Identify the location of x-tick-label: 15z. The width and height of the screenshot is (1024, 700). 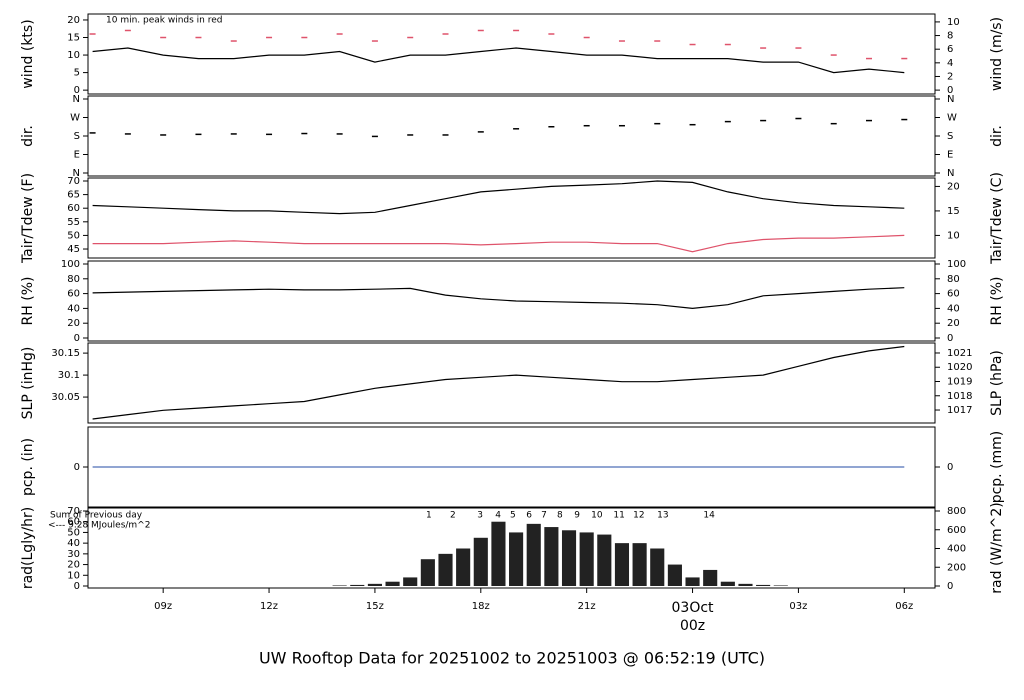
(375, 606).